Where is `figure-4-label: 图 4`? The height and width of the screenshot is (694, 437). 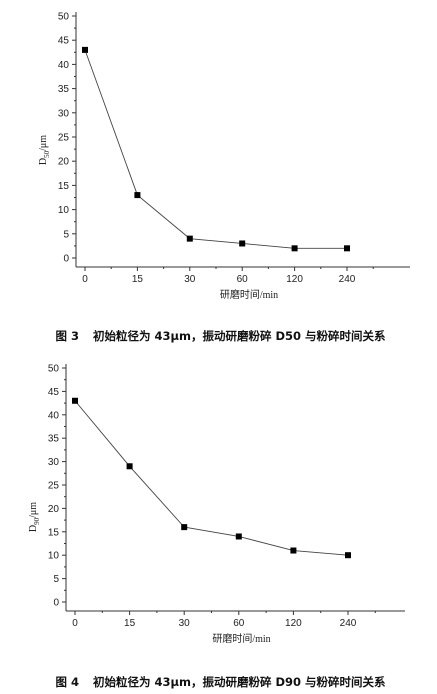 figure-4-label: 图 4 is located at coordinates (67, 682).